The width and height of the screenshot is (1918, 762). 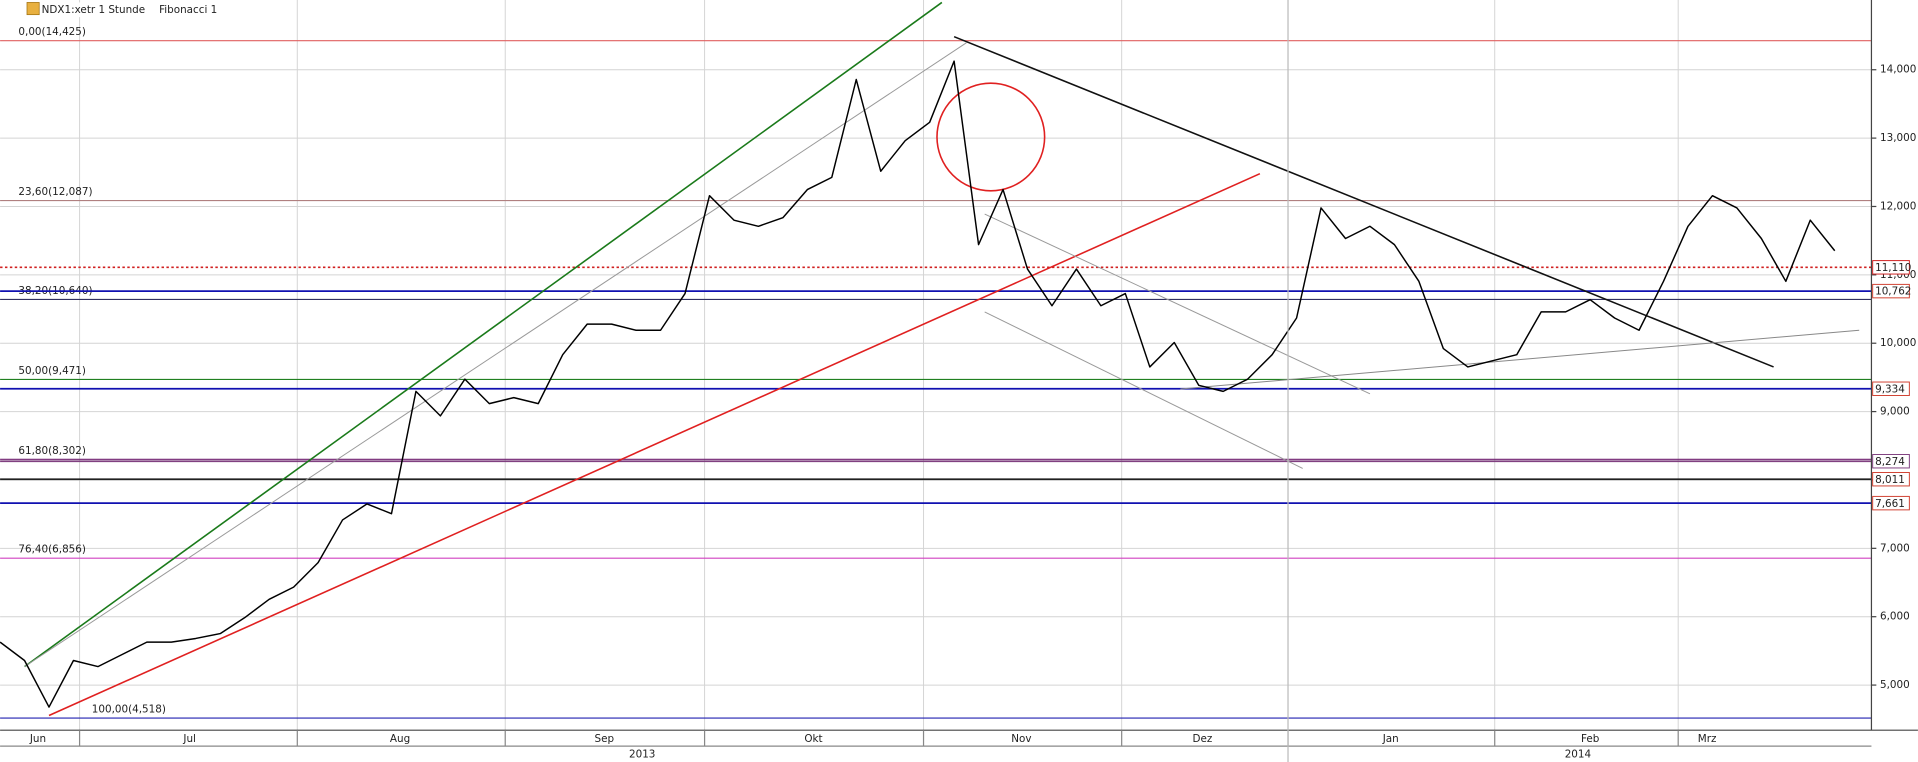 What do you see at coordinates (189, 739) in the screenshot?
I see `month-label: Jul` at bounding box center [189, 739].